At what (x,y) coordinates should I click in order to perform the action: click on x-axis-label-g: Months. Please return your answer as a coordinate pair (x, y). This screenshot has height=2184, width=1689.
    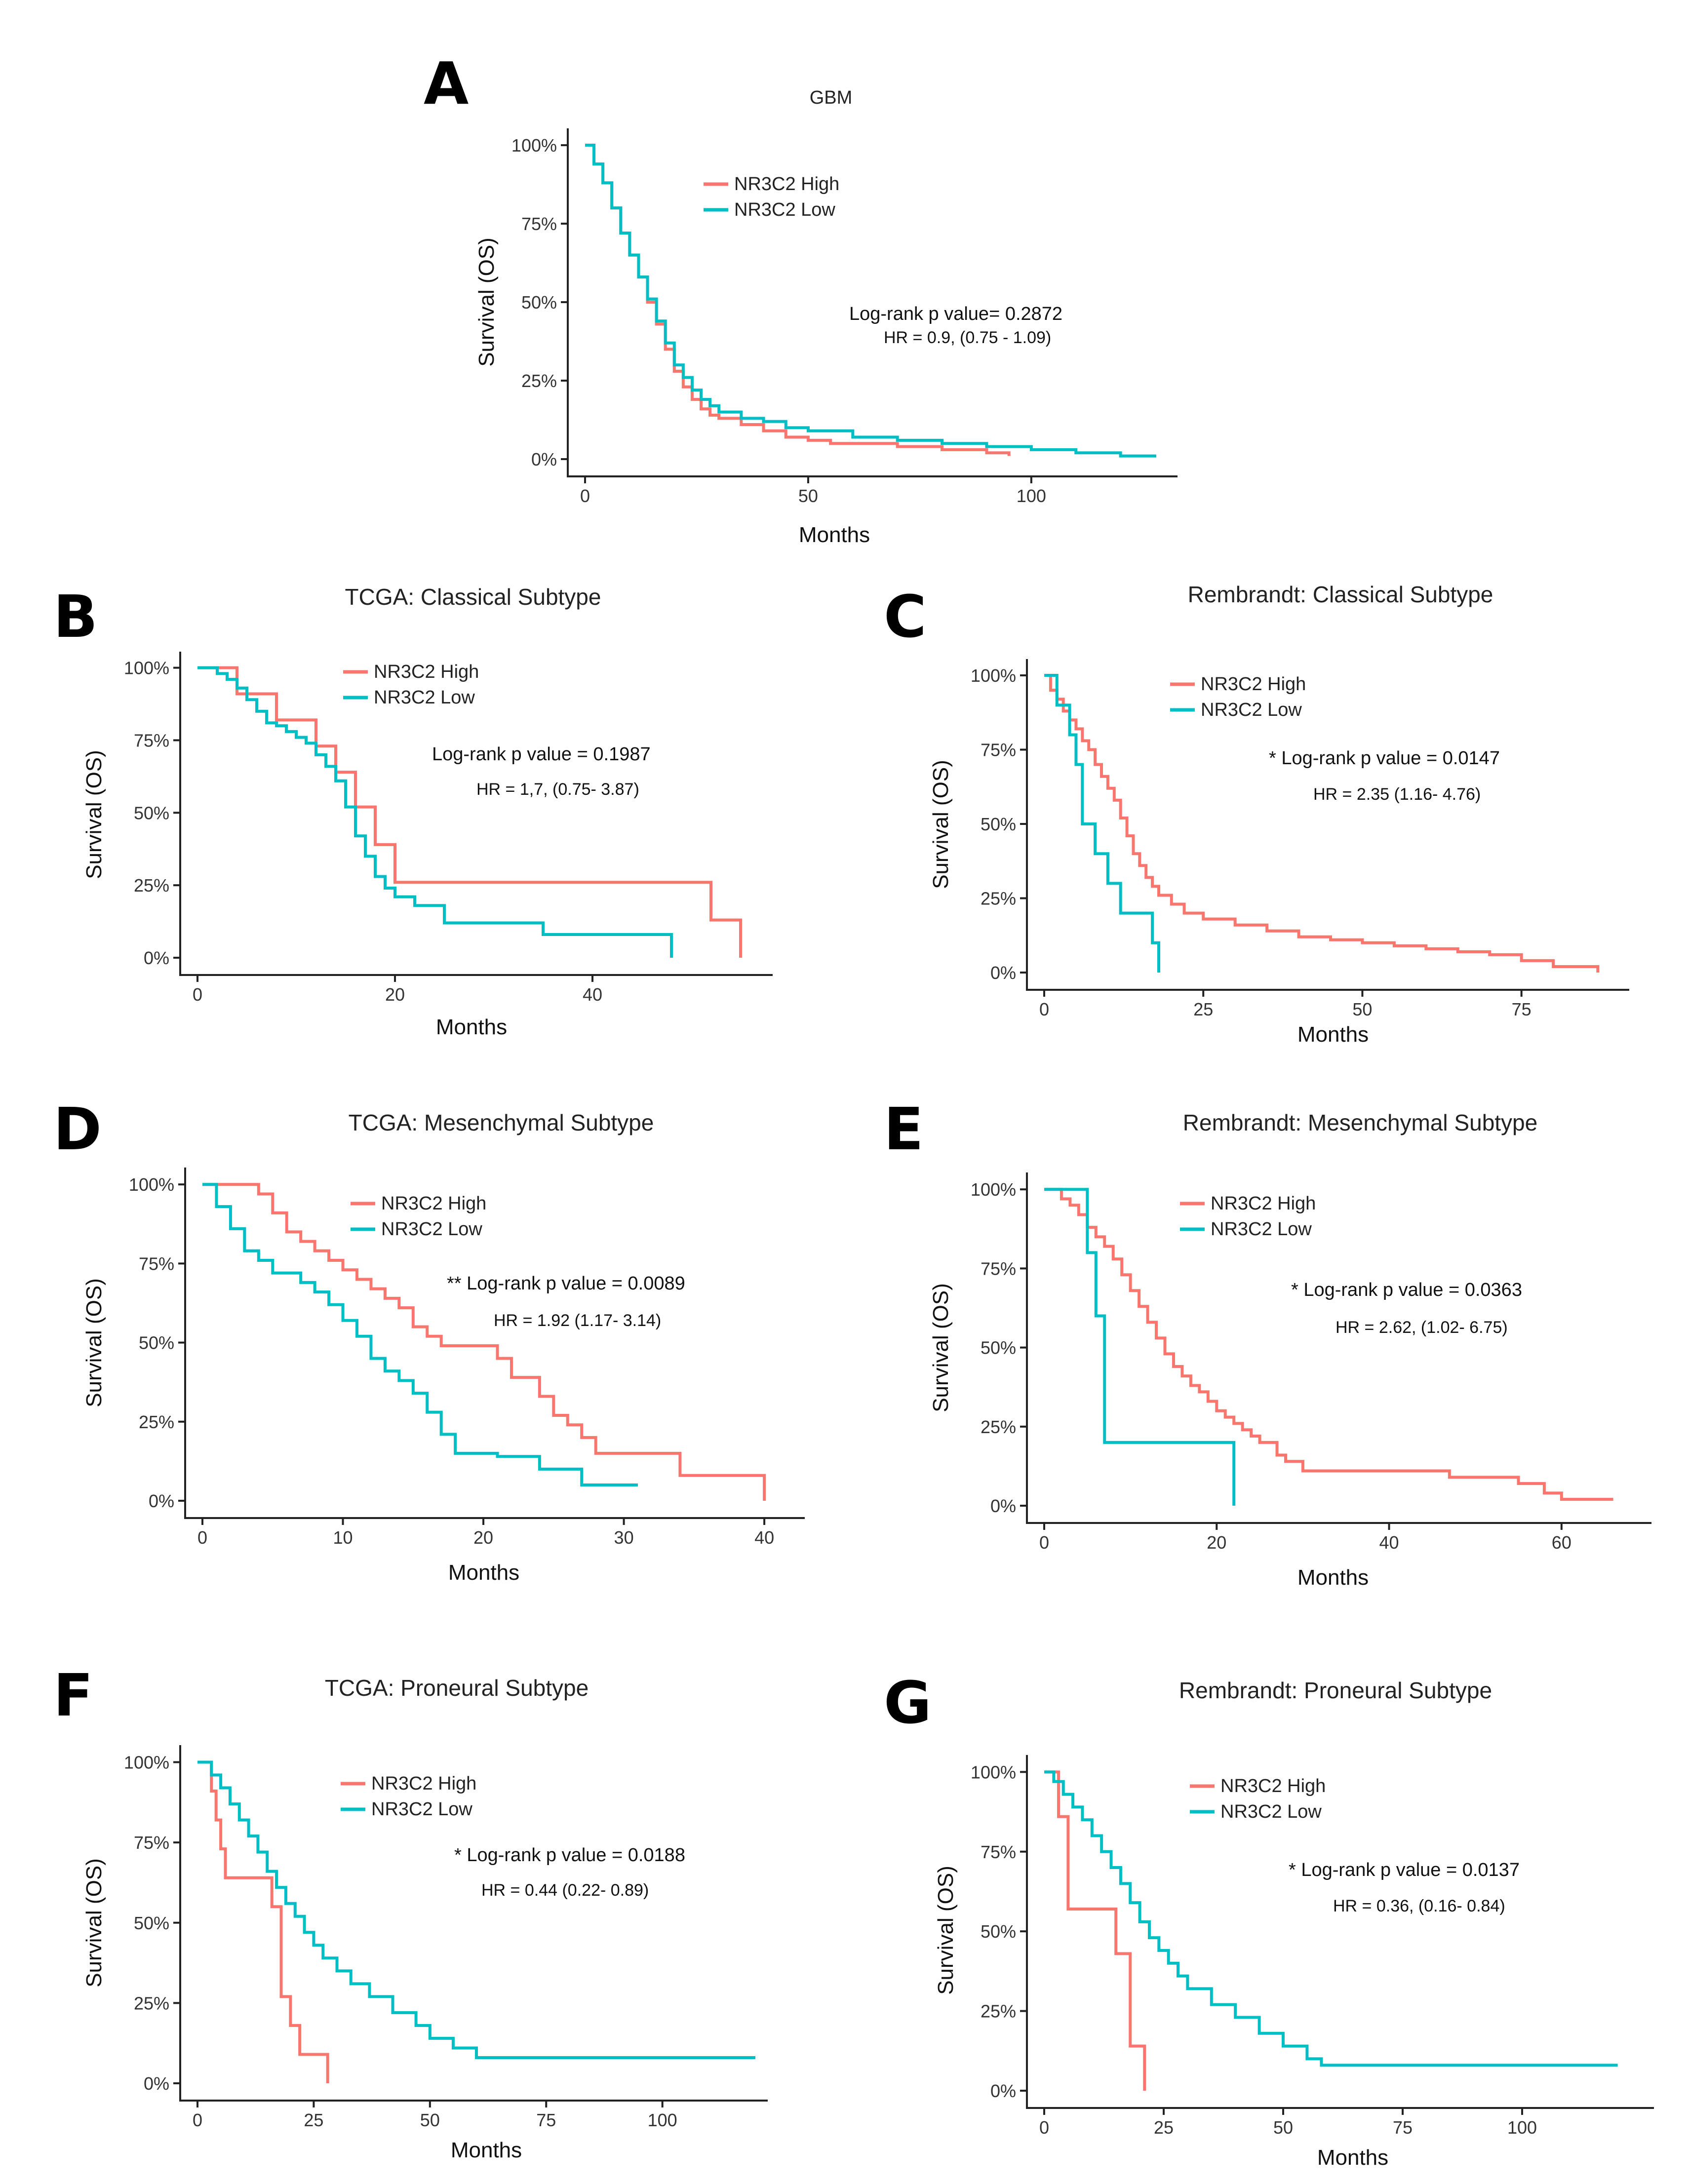
    Looking at the image, I should click on (1352, 2157).